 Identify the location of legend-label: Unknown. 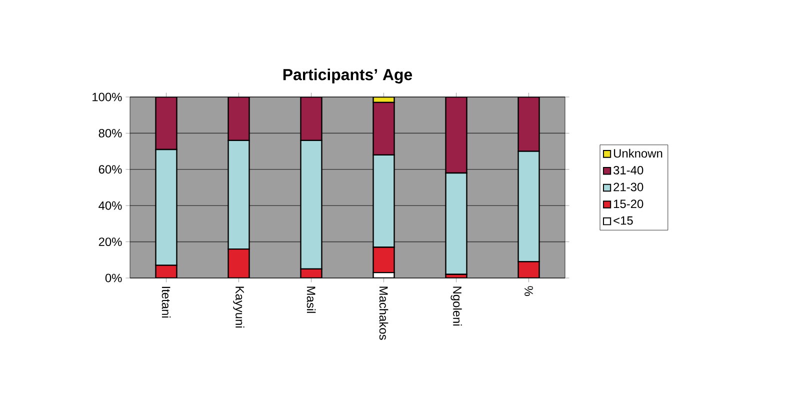
(638, 153).